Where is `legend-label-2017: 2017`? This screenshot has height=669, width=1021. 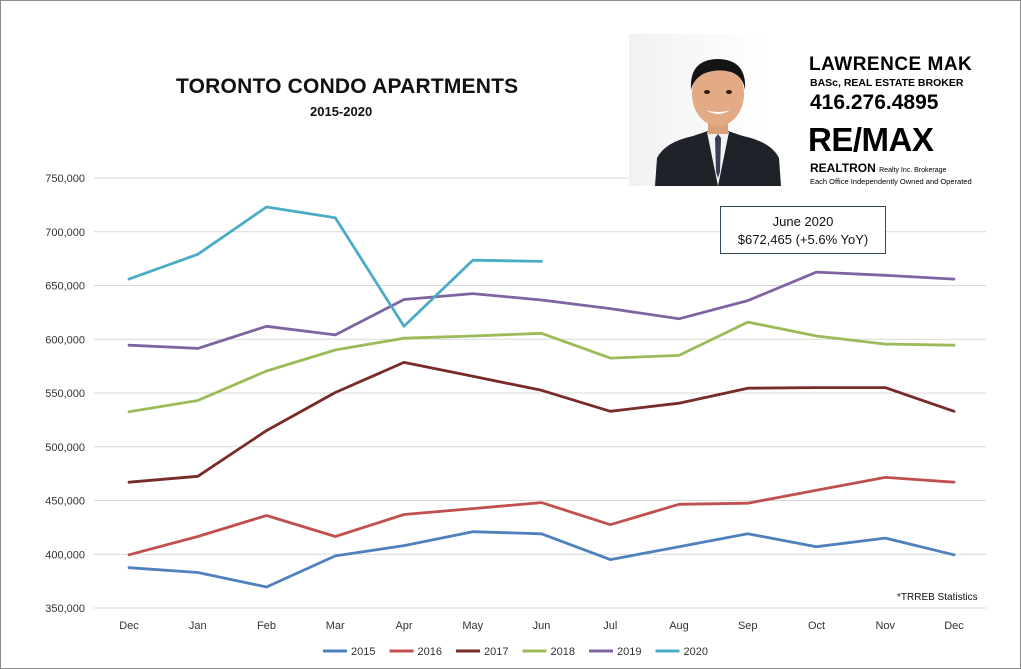
legend-label-2017: 2017 is located at coordinates (496, 652).